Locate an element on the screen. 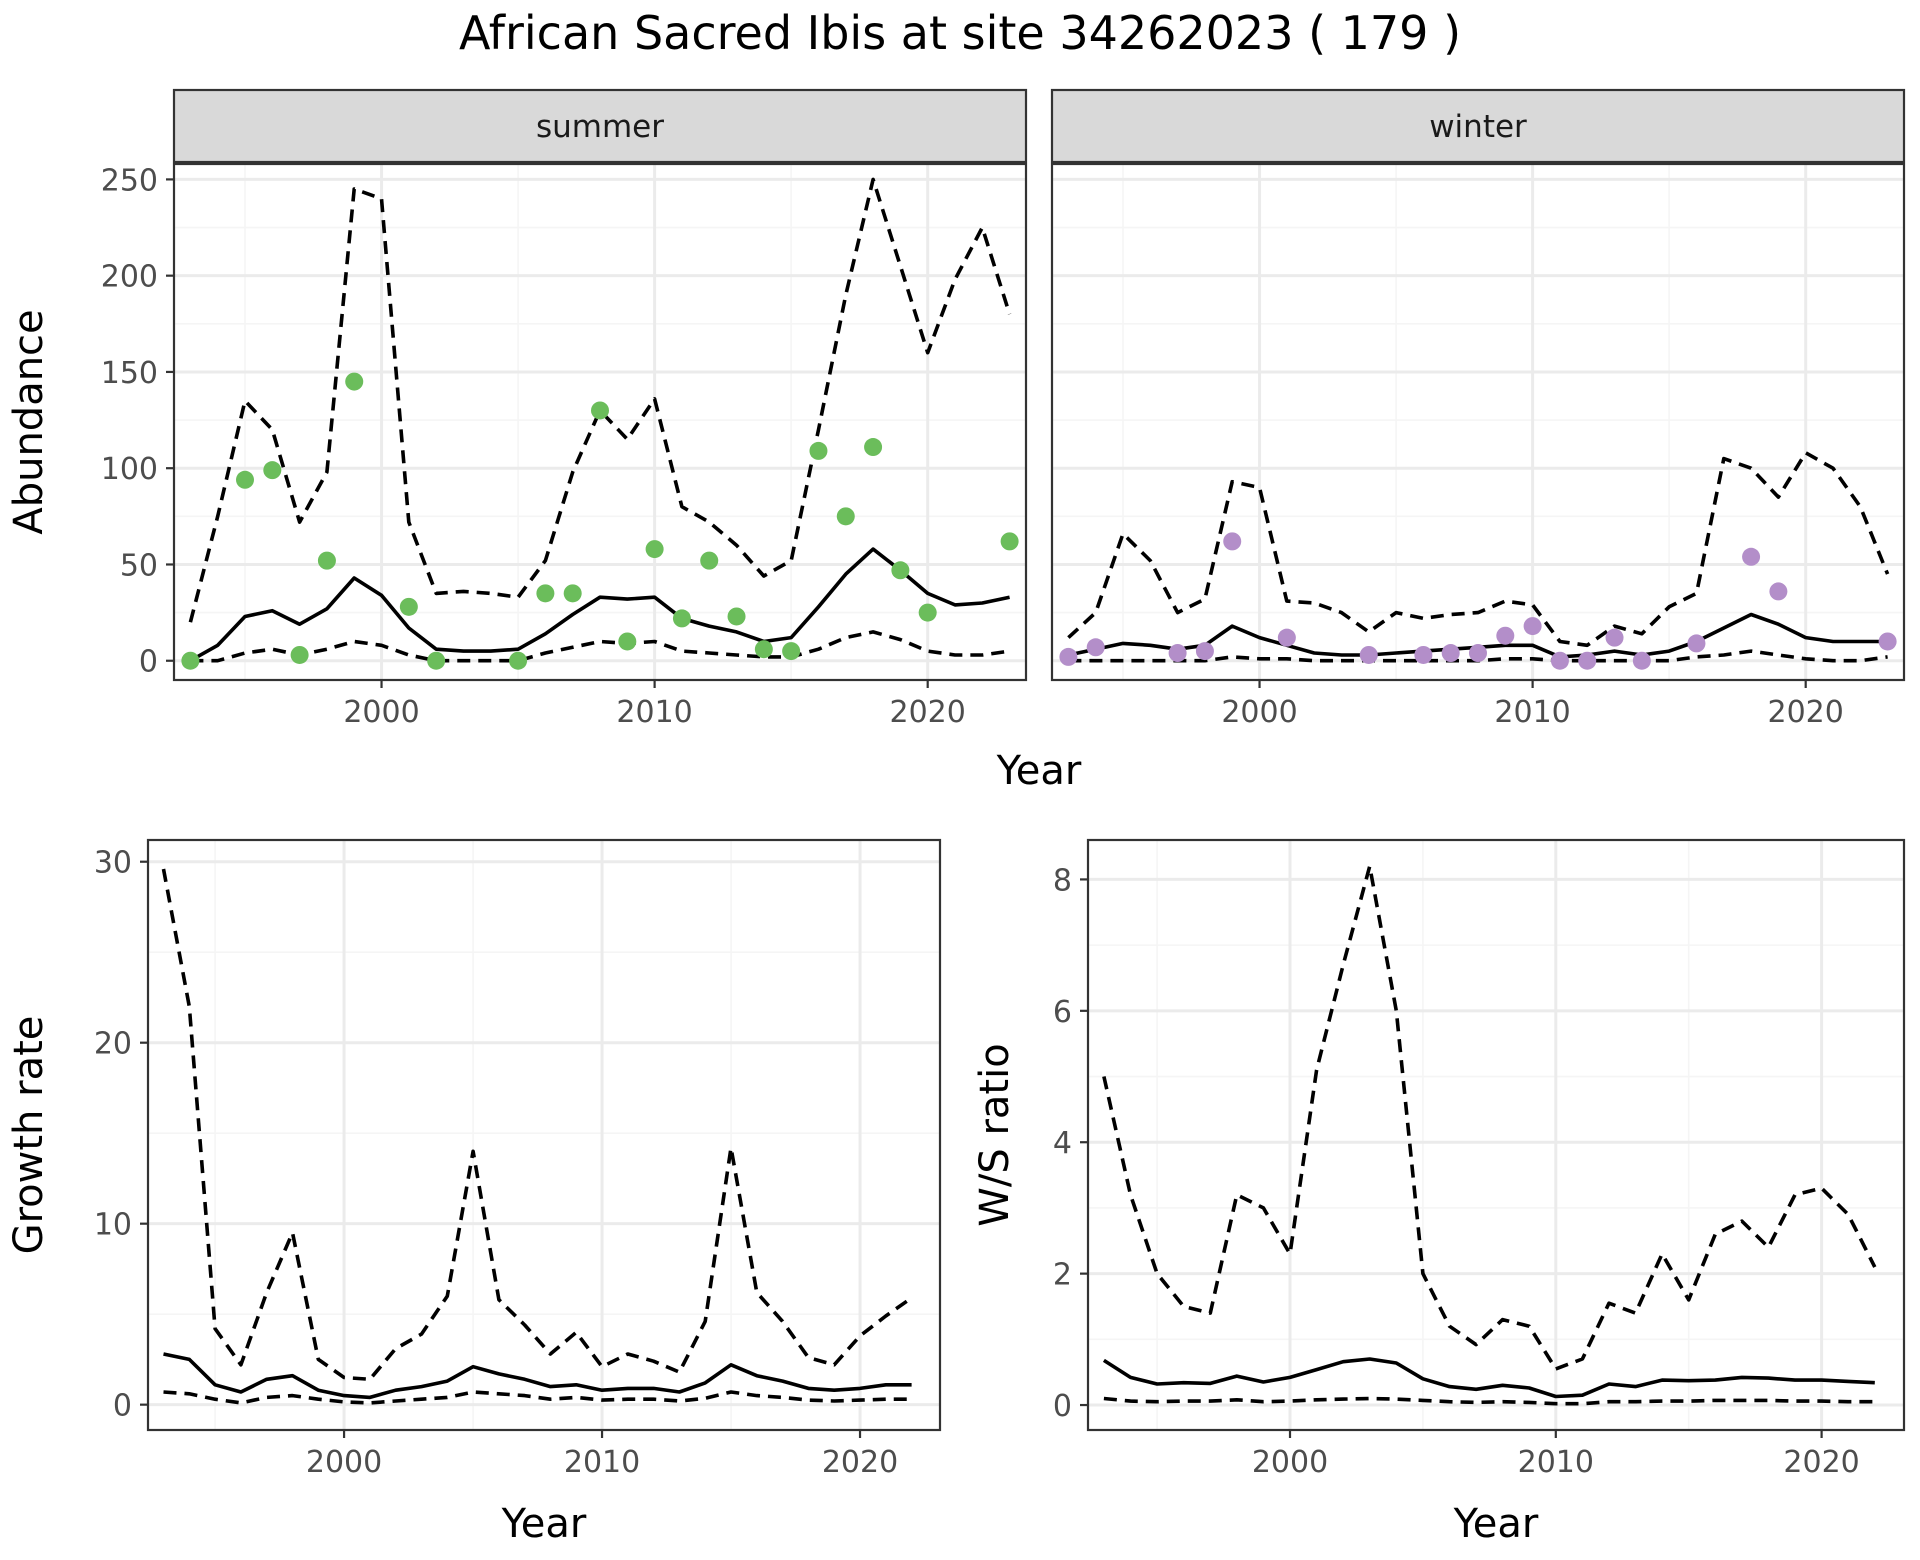 This screenshot has height=1560, width=1920. x-axis-label-shared: Year is located at coordinates (1039, 771).